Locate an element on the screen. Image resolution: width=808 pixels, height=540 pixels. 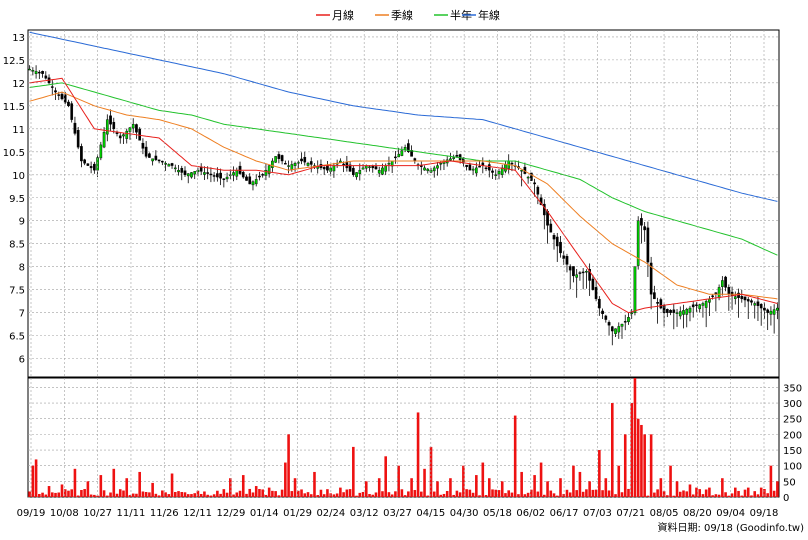
legend-item-year: 年線 is located at coordinates (481, 15).